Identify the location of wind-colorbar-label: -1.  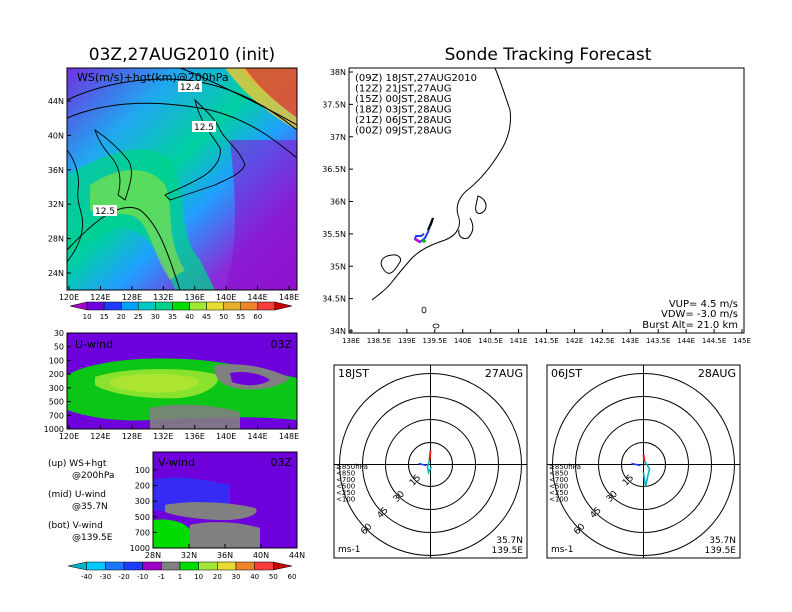
(161, 577).